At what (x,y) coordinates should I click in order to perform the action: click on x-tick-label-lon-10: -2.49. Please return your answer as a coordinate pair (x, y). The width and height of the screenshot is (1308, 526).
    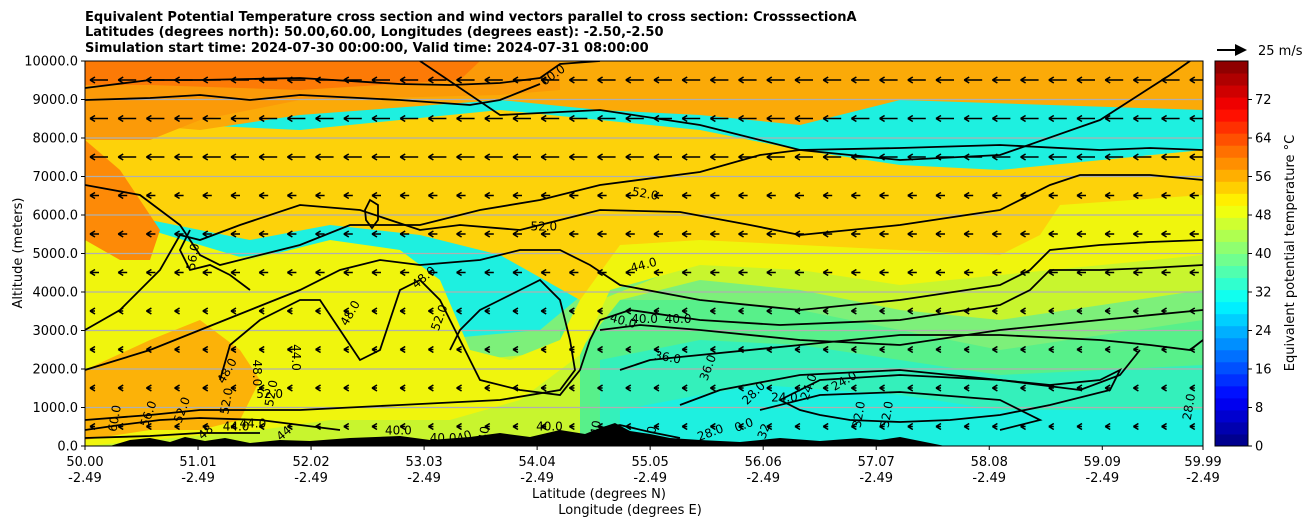
    Looking at the image, I should click on (1203, 478).